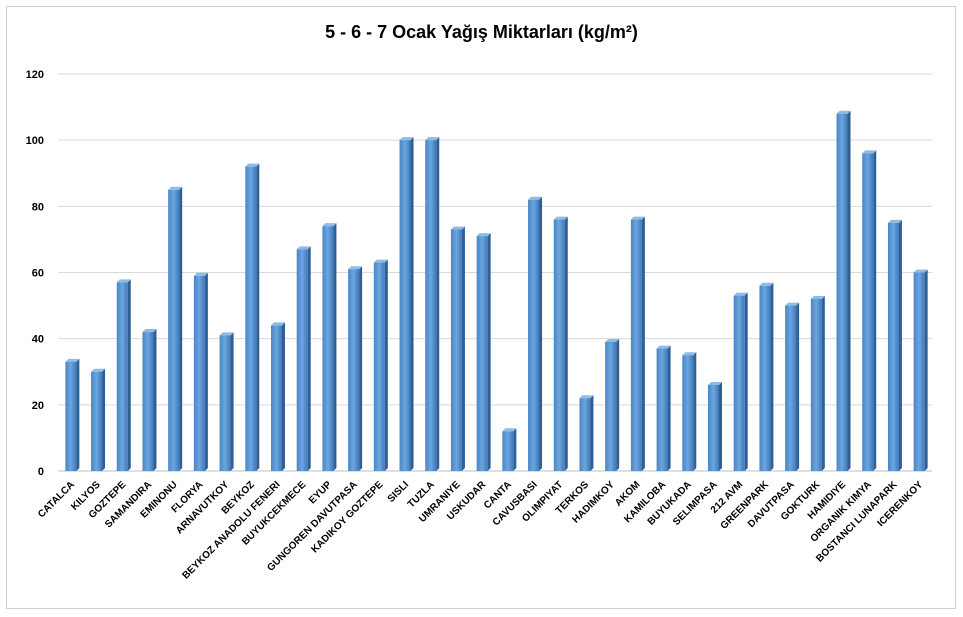 The height and width of the screenshot is (617, 963). I want to click on y-tick-label: 40, so click(38, 340).